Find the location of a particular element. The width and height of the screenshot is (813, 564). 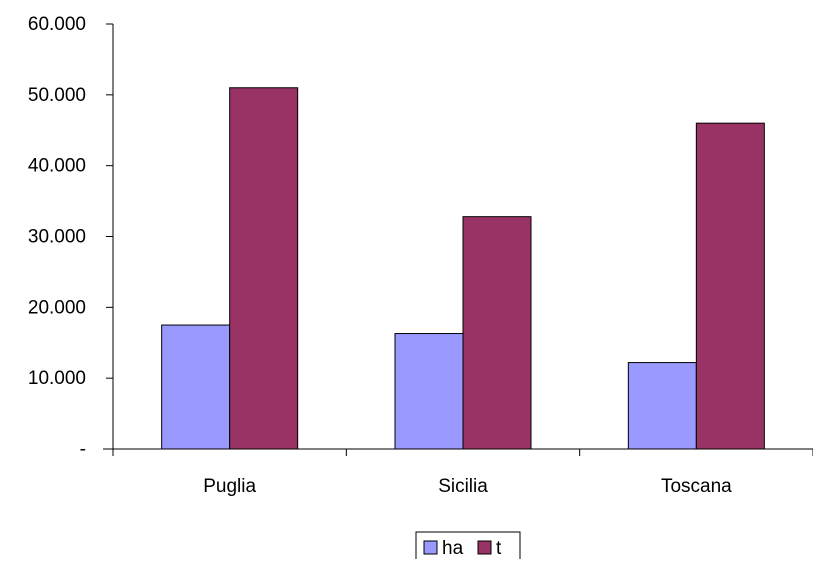

bar-t-toscana is located at coordinates (730, 286).